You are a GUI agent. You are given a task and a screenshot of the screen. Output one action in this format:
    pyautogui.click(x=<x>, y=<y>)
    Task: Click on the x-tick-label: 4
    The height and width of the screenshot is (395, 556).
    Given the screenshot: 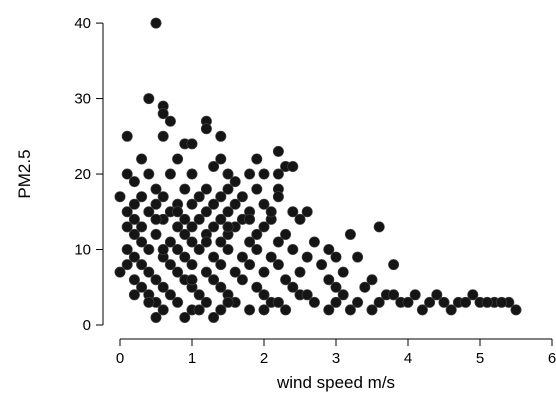 What is the action you would take?
    pyautogui.click(x=408, y=358)
    